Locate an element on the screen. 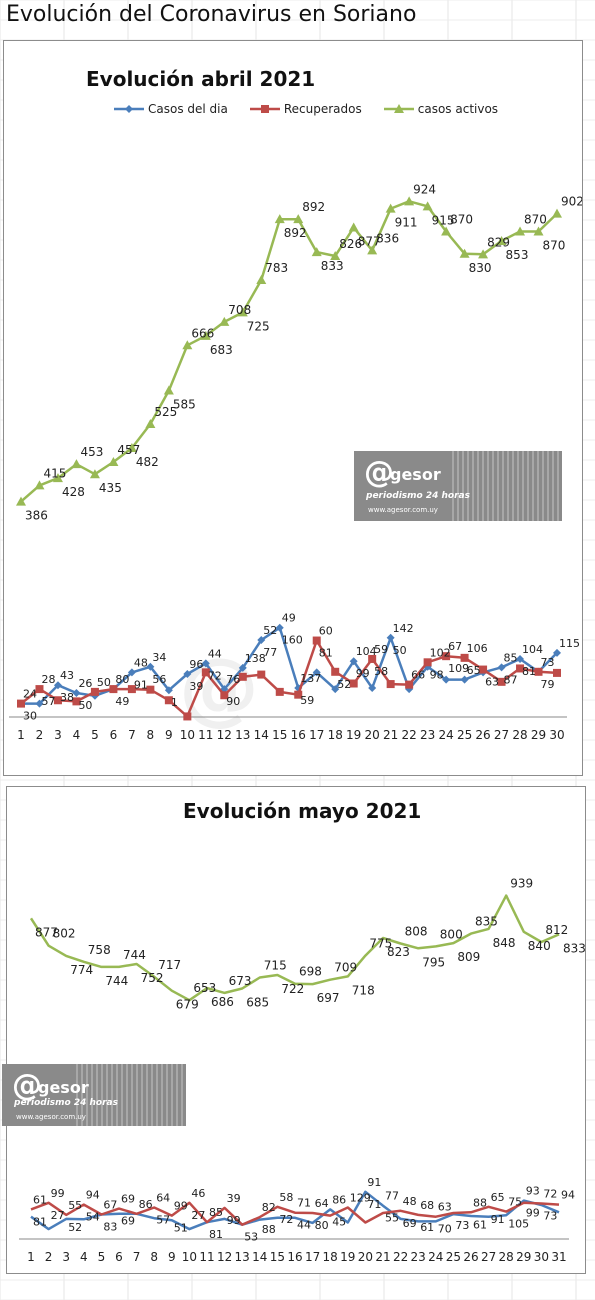  data-label: 48 is located at coordinates (141, 662).